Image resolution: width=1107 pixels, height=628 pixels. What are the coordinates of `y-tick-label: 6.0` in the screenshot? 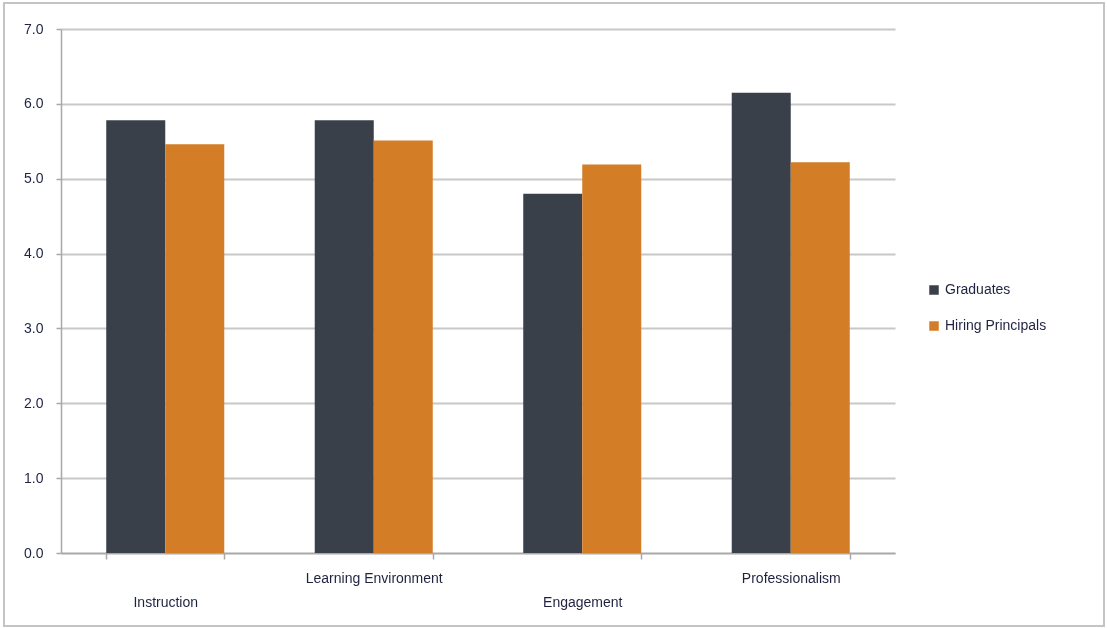 It's located at (34, 103).